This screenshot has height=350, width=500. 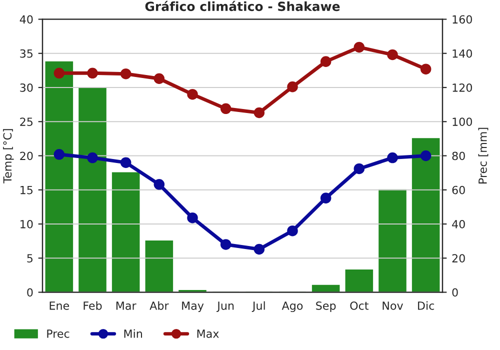 What do you see at coordinates (193, 307) in the screenshot?
I see `x-tick-label: May` at bounding box center [193, 307].